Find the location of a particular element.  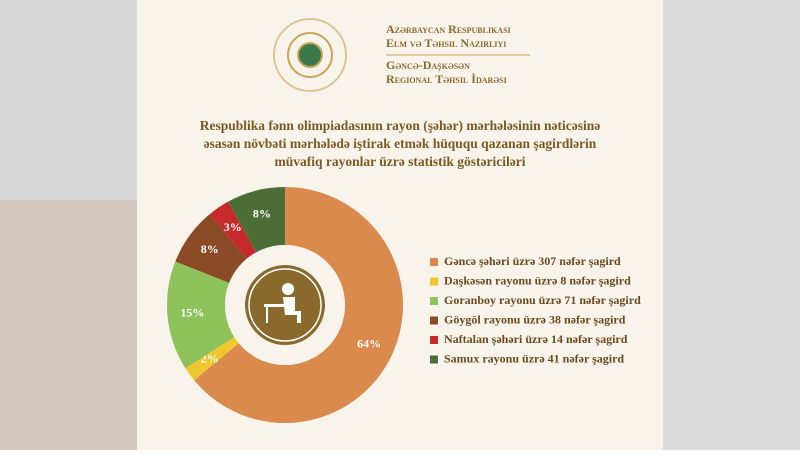

center-icon is located at coordinates (285, 305).